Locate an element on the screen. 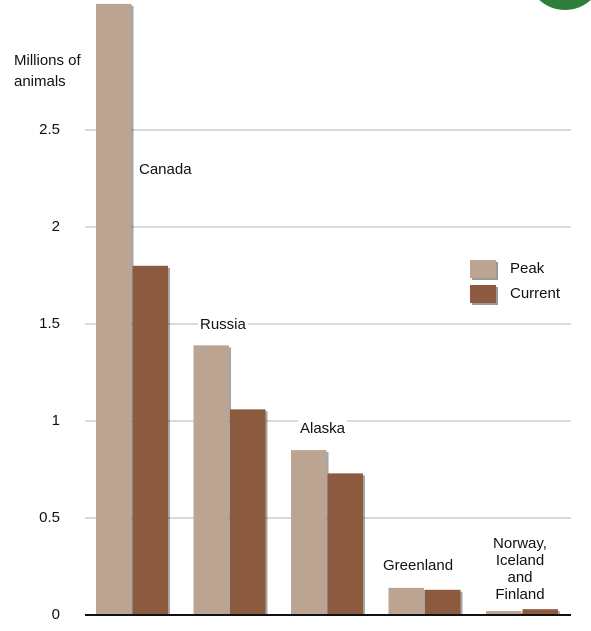 The height and width of the screenshot is (631, 591). category-label: Canada is located at coordinates (165, 169).